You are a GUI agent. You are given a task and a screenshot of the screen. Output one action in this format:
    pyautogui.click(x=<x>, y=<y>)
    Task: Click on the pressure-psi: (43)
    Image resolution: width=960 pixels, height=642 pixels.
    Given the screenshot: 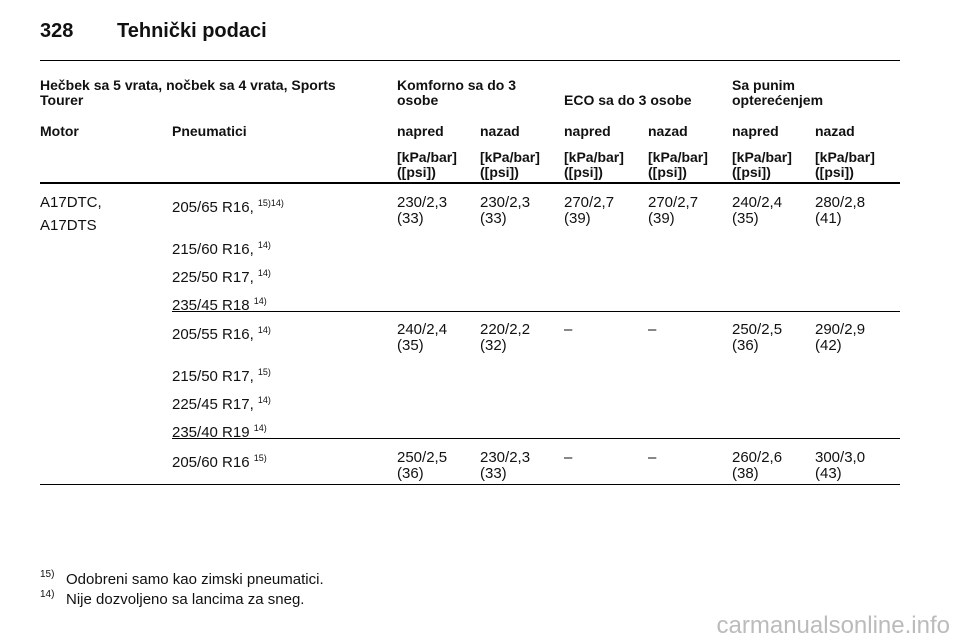 What is the action you would take?
    pyautogui.click(x=828, y=473)
    